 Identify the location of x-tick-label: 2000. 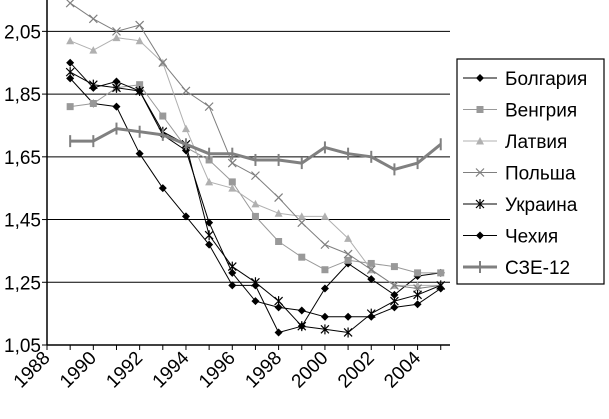
(310, 370).